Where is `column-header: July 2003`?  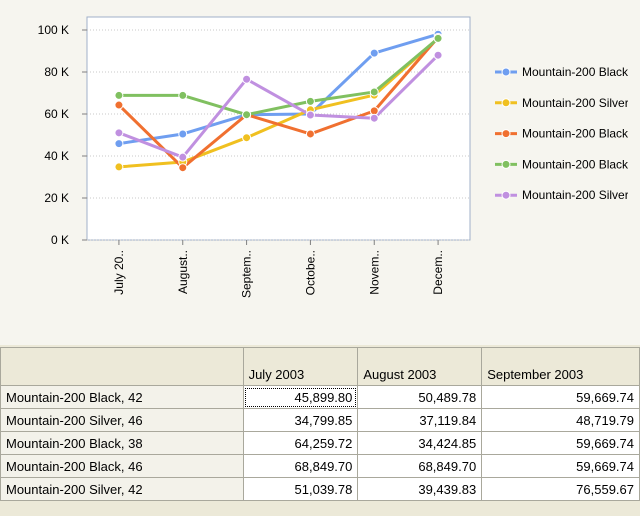
column-header: July 2003 is located at coordinates (300, 366).